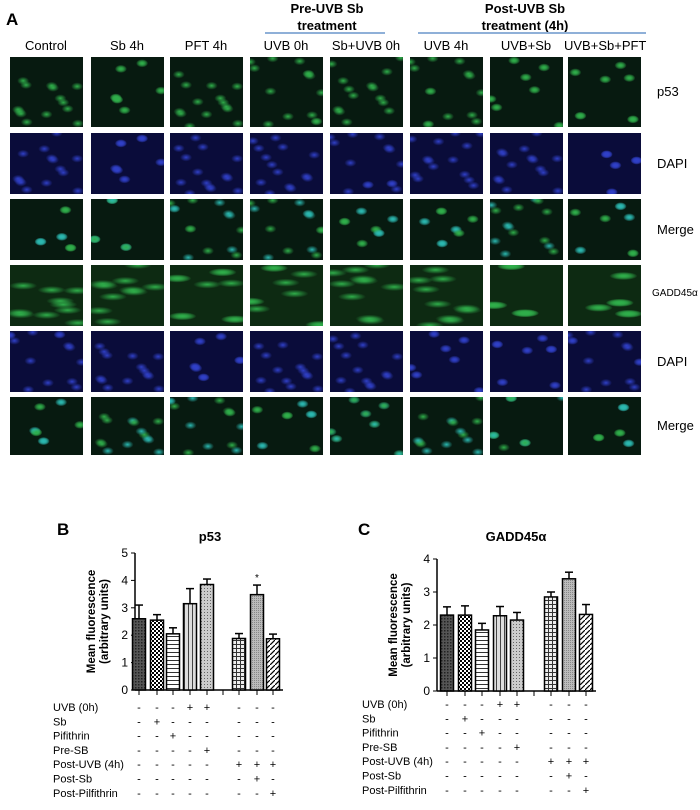  I want to click on y-tick-label: 1, so click(426, 658).